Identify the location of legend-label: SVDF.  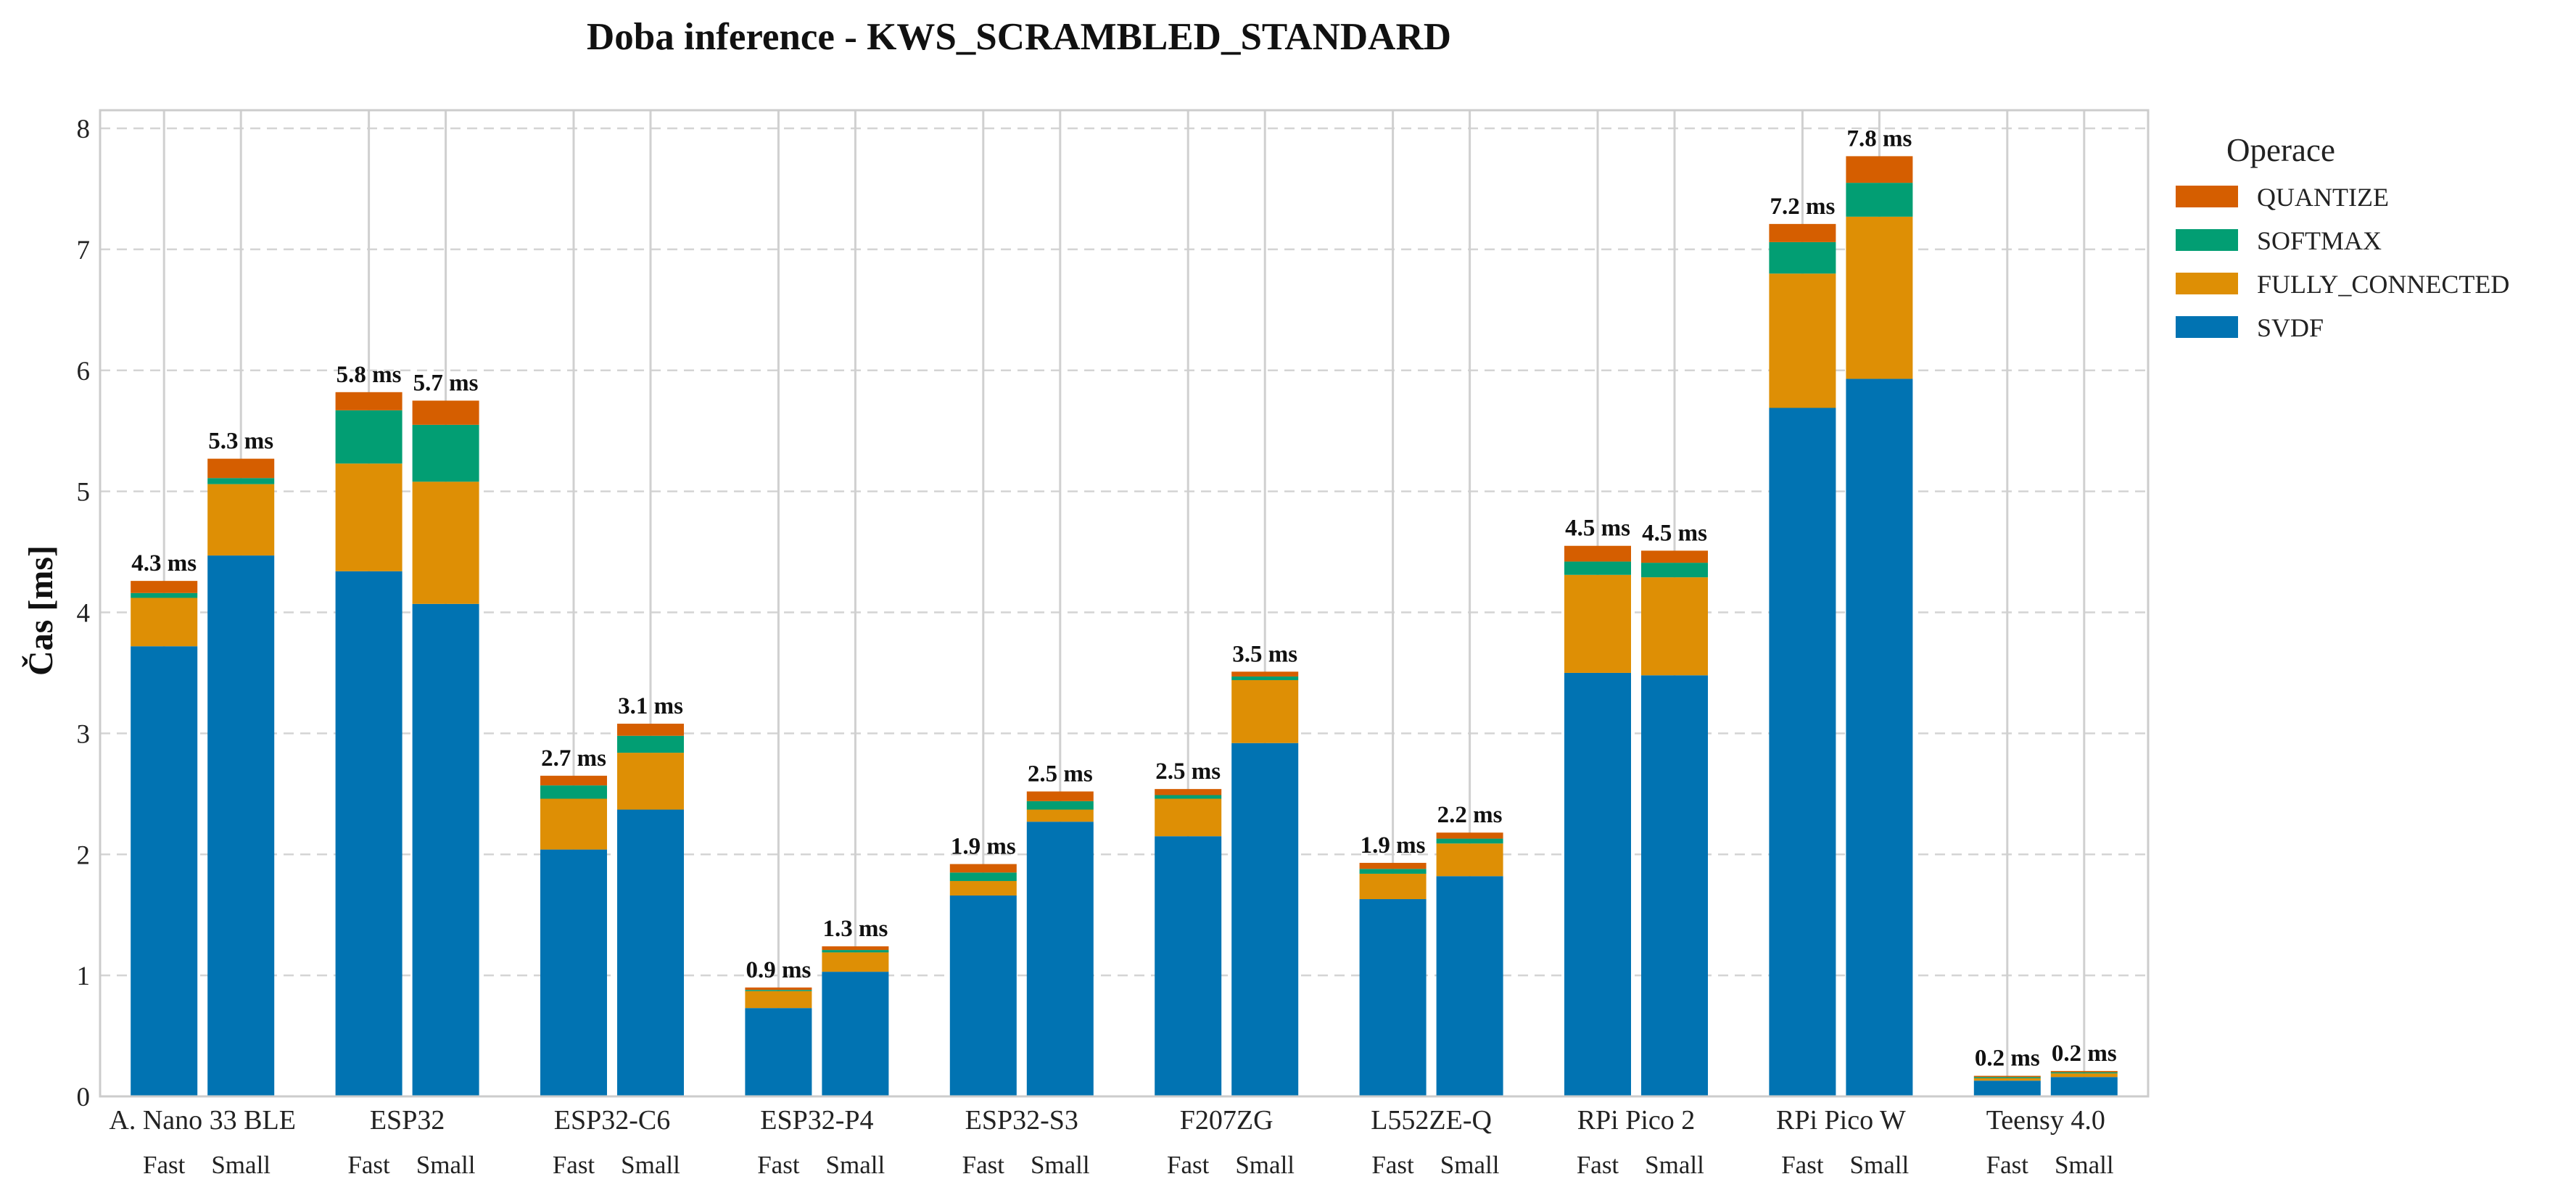
(2290, 327).